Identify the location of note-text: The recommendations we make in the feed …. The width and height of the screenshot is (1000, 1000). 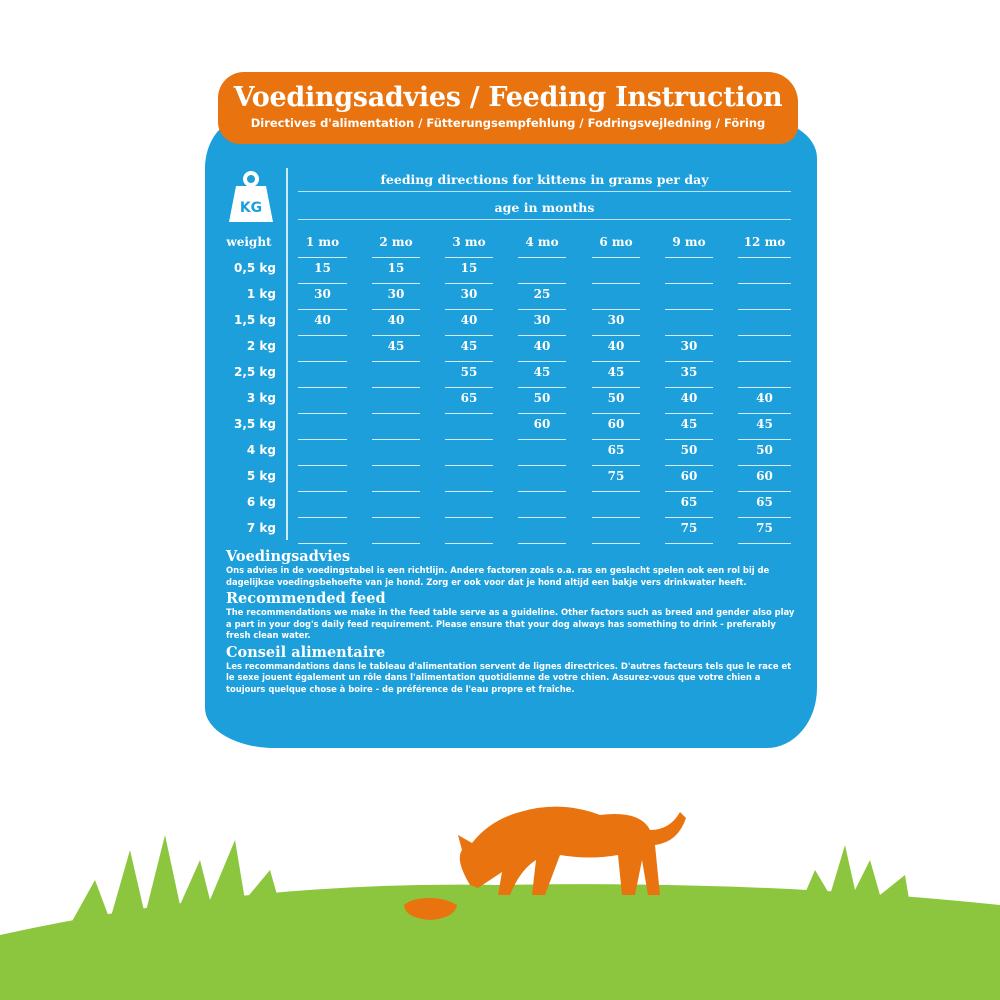
(510, 623).